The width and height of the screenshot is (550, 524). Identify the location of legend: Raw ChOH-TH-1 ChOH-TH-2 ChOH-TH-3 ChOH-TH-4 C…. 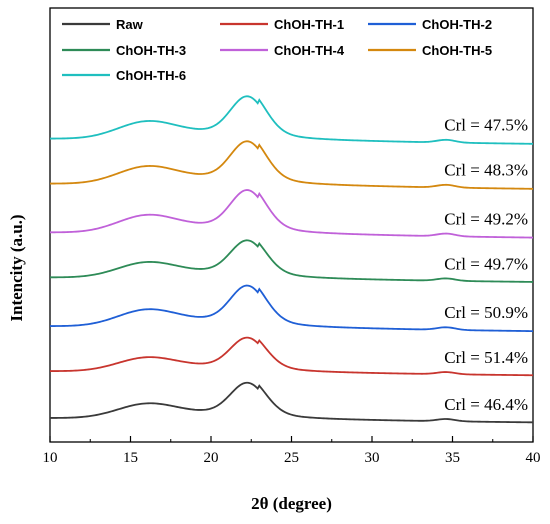
(277, 50).